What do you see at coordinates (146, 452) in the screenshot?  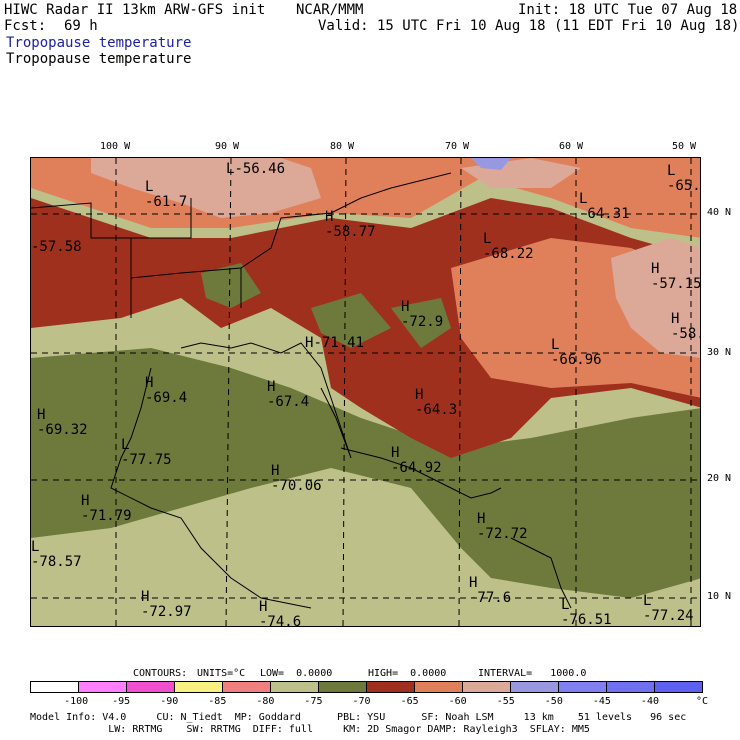 I see `pressure-label: L -77.75` at bounding box center [146, 452].